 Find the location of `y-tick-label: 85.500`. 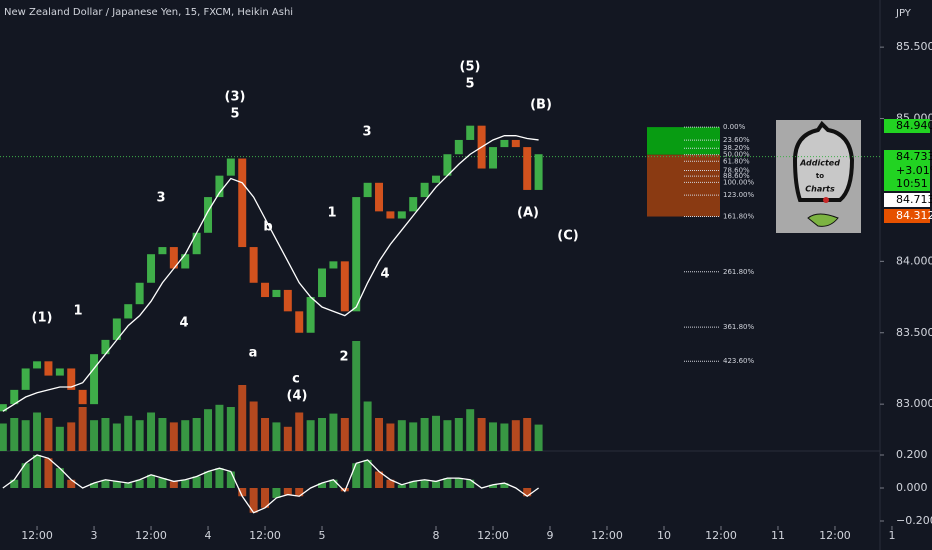

y-tick-label: 85.500 is located at coordinates (914, 46).